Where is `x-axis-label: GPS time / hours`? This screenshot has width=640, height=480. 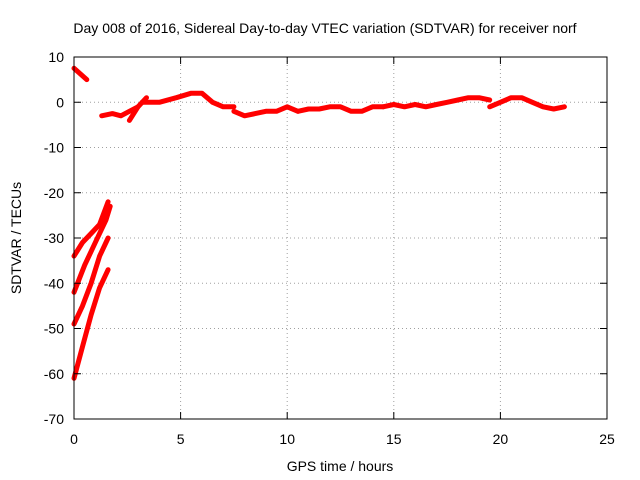
x-axis-label: GPS time / hours is located at coordinates (340, 466).